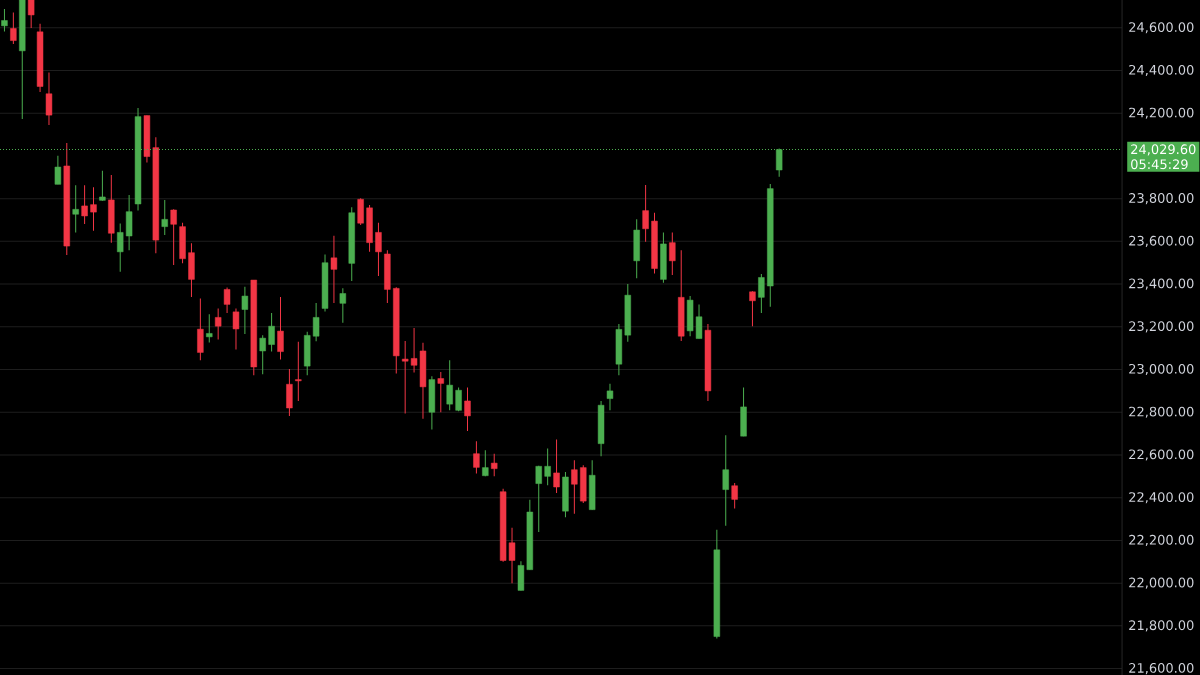 The image size is (1200, 675). Describe the element at coordinates (1161, 669) in the screenshot. I see `y-tick-label: 21,600.00` at that location.